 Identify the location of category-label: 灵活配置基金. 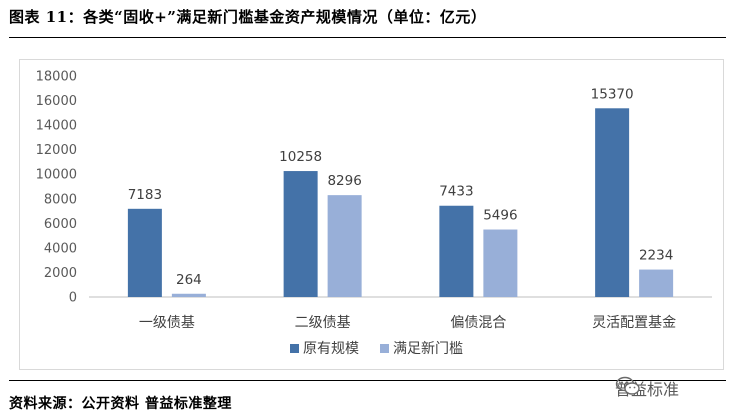
(634, 322).